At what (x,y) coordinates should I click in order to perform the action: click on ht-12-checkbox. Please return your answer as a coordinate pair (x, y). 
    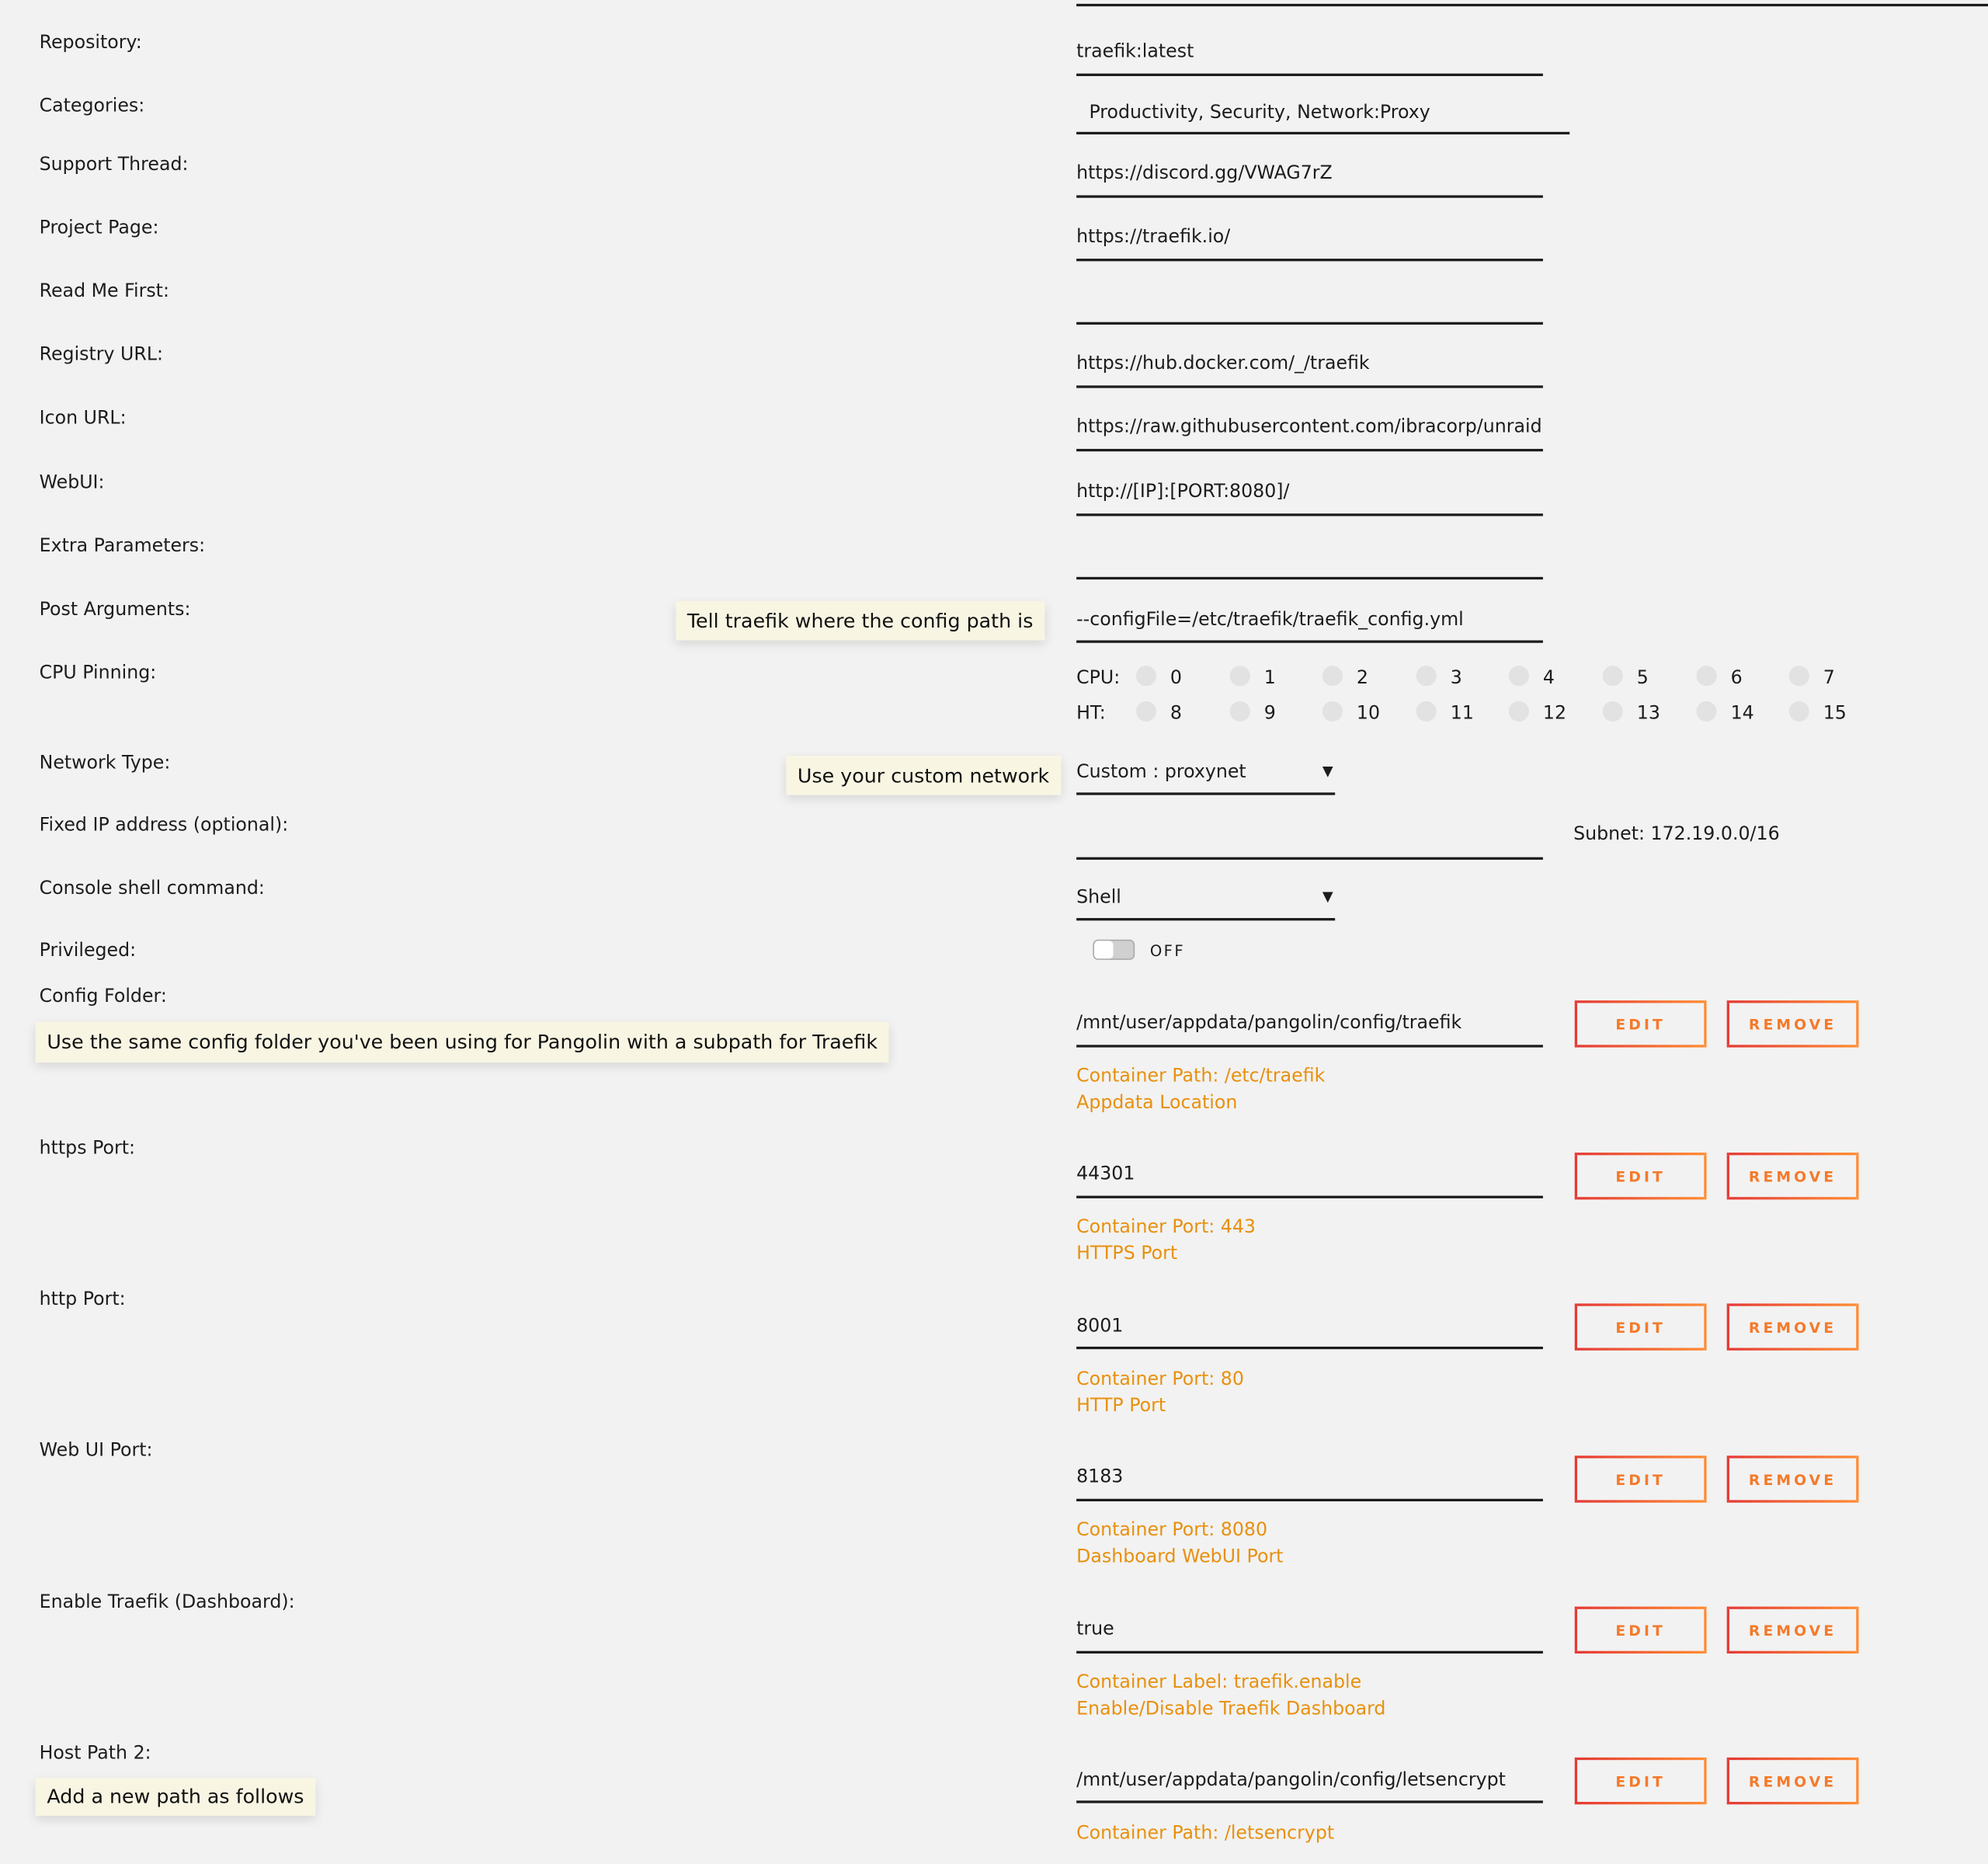
    Looking at the image, I should click on (1518, 711).